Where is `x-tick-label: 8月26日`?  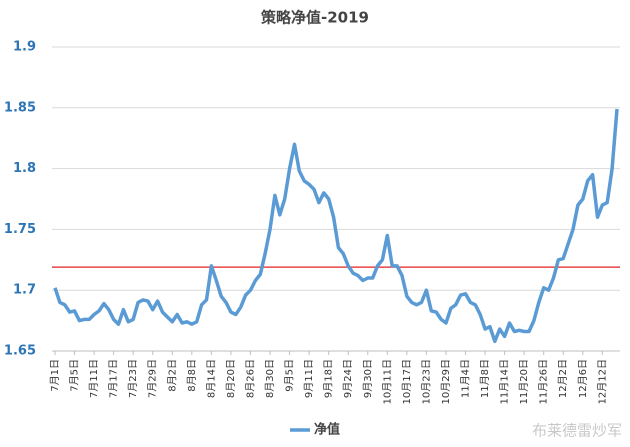 x-tick-label: 8月26日 is located at coordinates (250, 378).